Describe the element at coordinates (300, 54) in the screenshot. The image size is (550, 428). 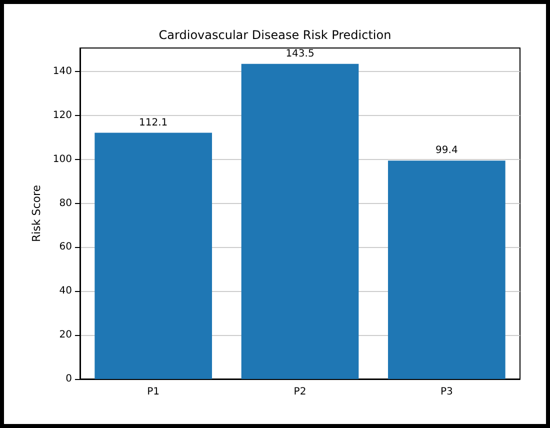
I see `data-label: 143.5` at that location.